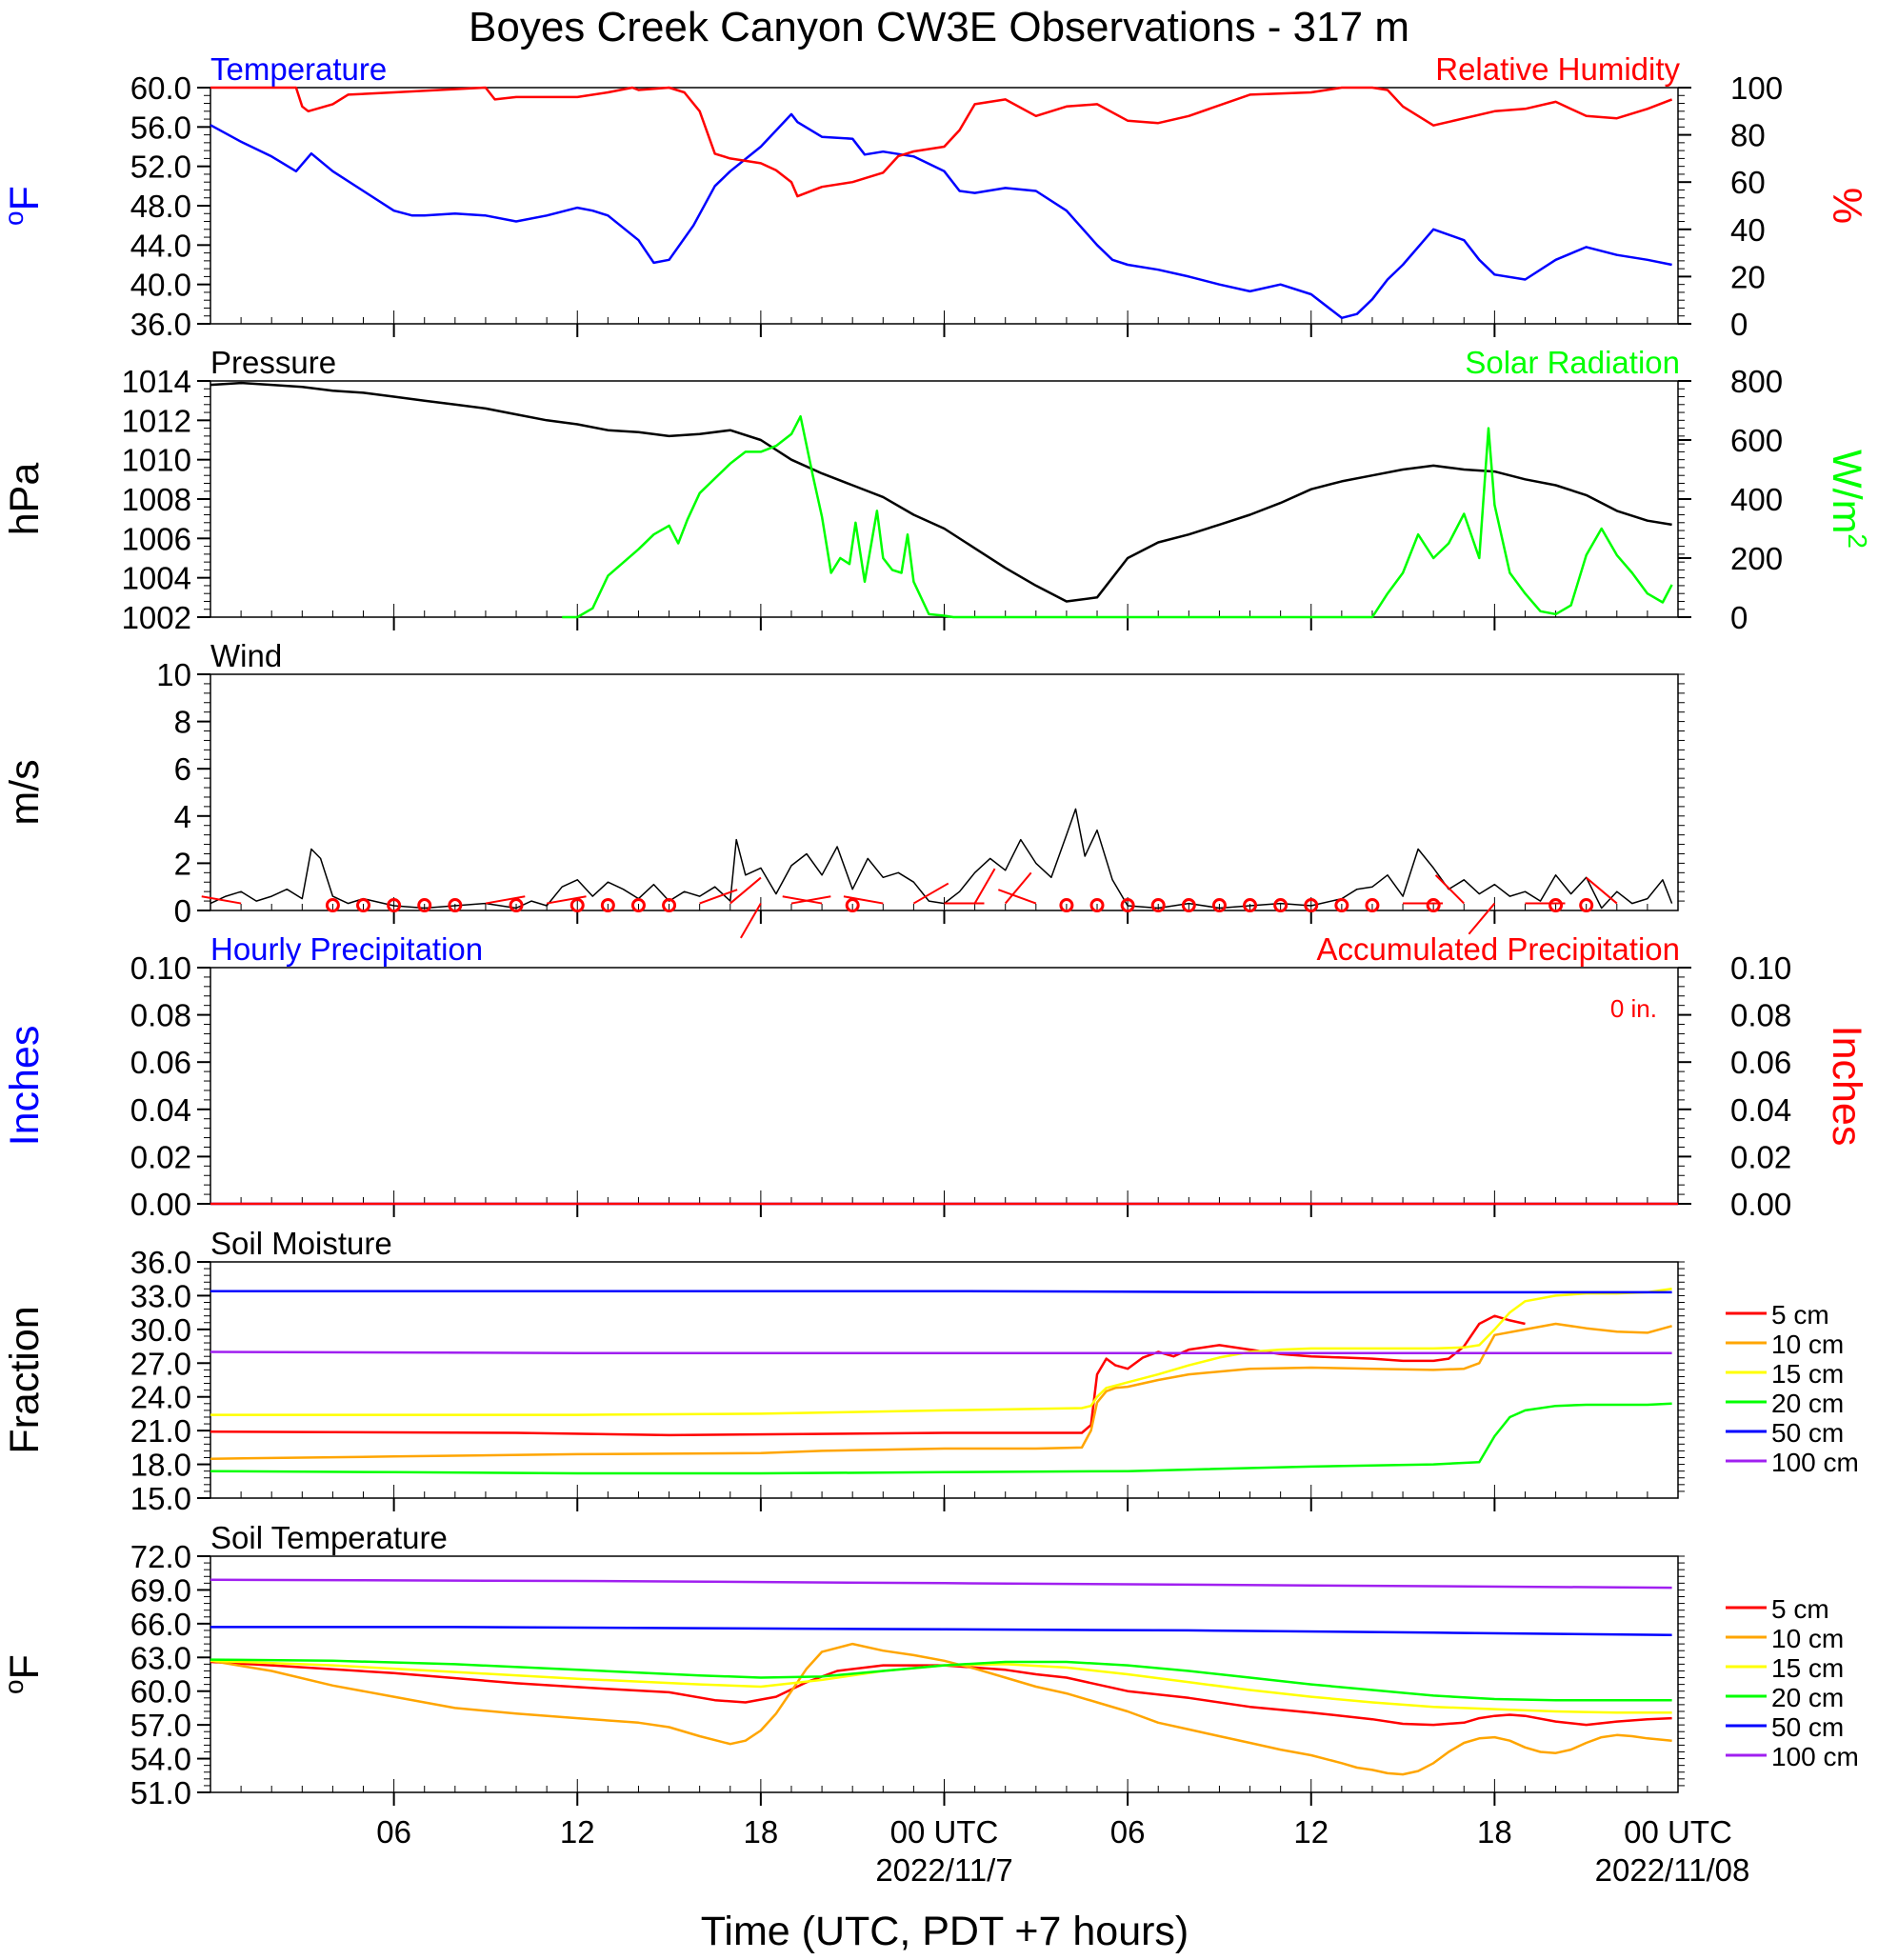 The image size is (1878, 1960). Describe the element at coordinates (941, 216) in the screenshot. I see `series-line-temperature` at that location.